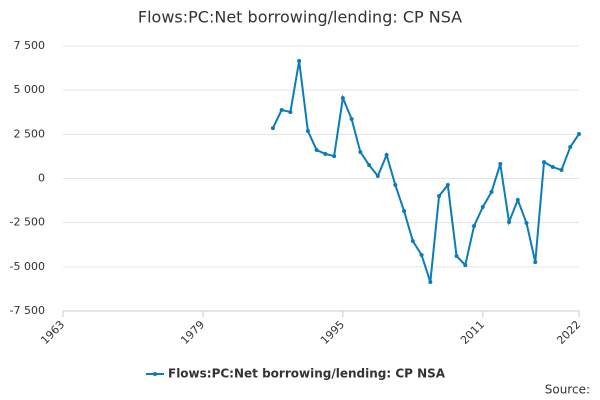  Describe the element at coordinates (30, 133) in the screenshot. I see `y-tick-label: 2 500` at that location.